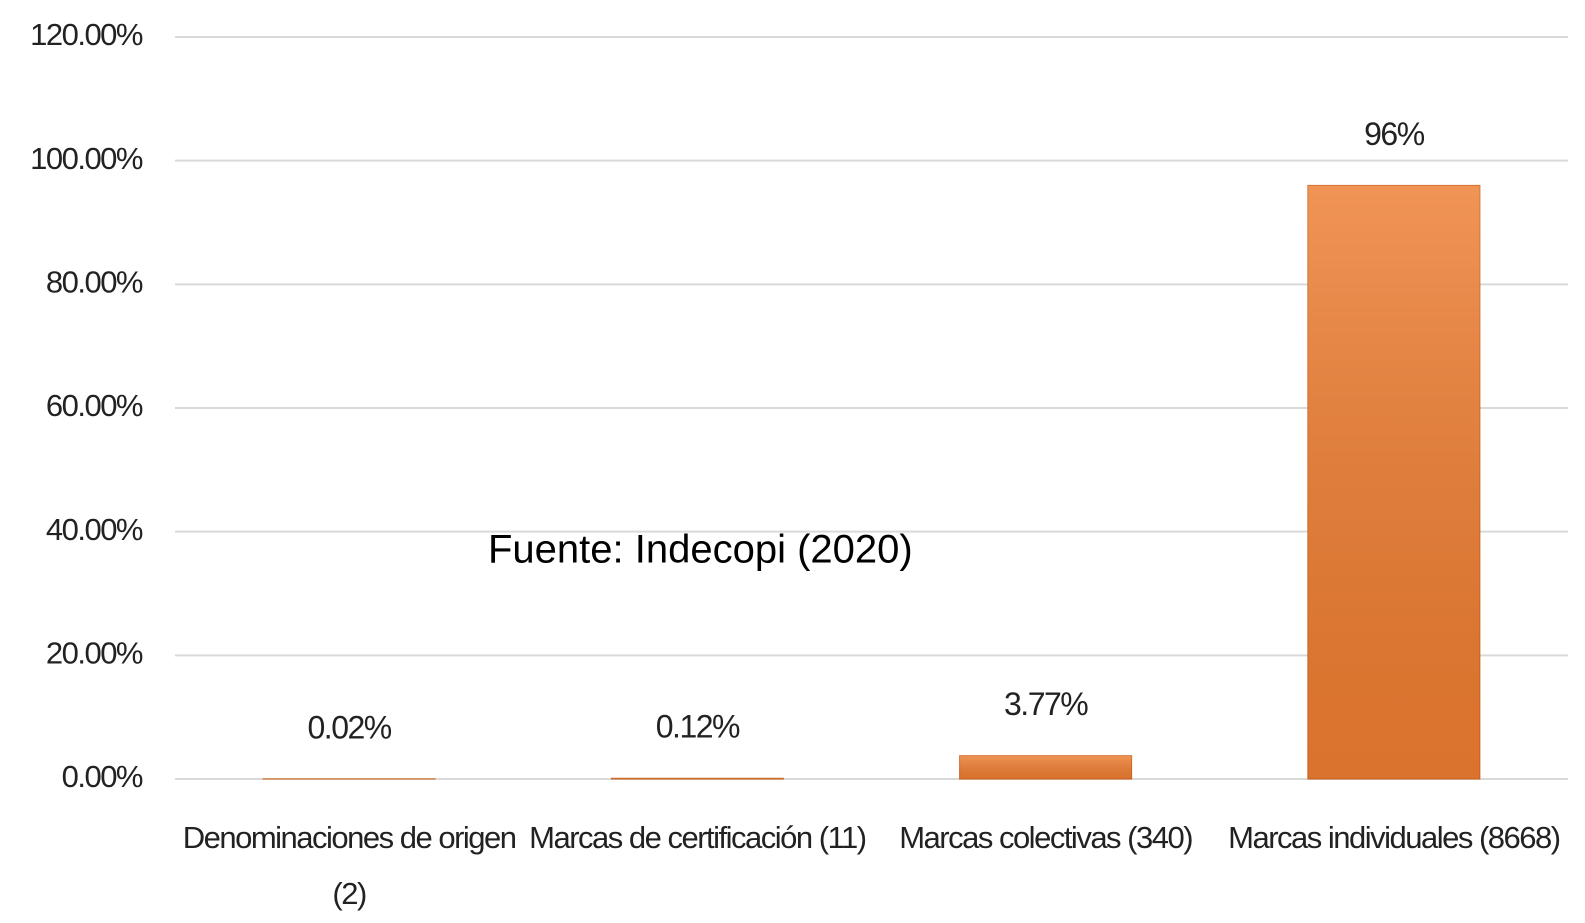  What do you see at coordinates (94, 653) in the screenshot?
I see `y-tick-label: 20.00%` at bounding box center [94, 653].